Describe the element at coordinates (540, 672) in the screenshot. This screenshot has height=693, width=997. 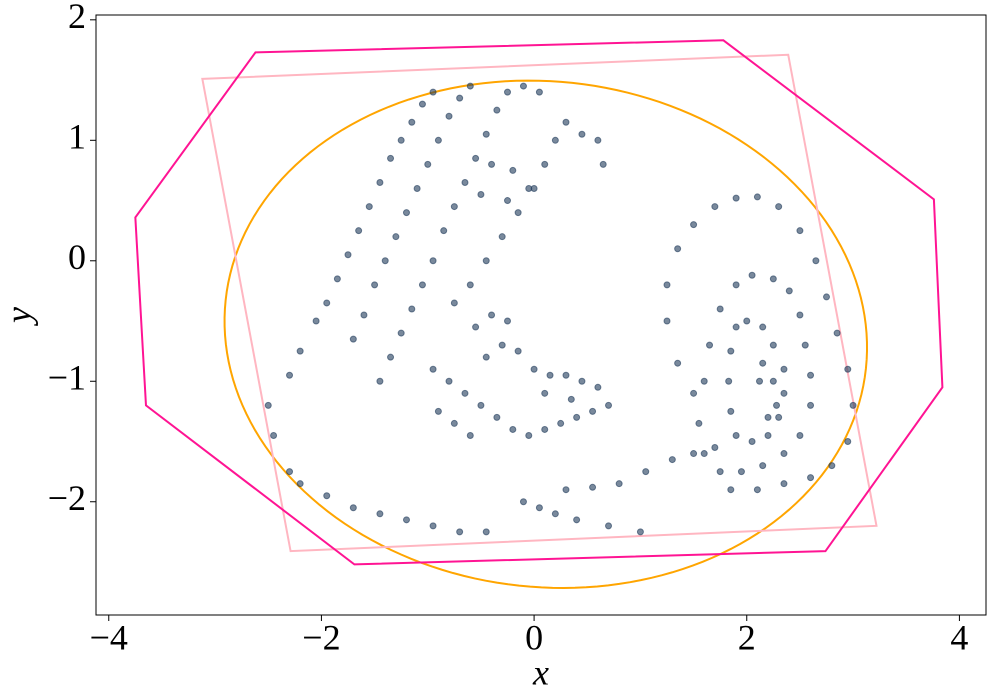
I see `x-axis-label: x` at that location.